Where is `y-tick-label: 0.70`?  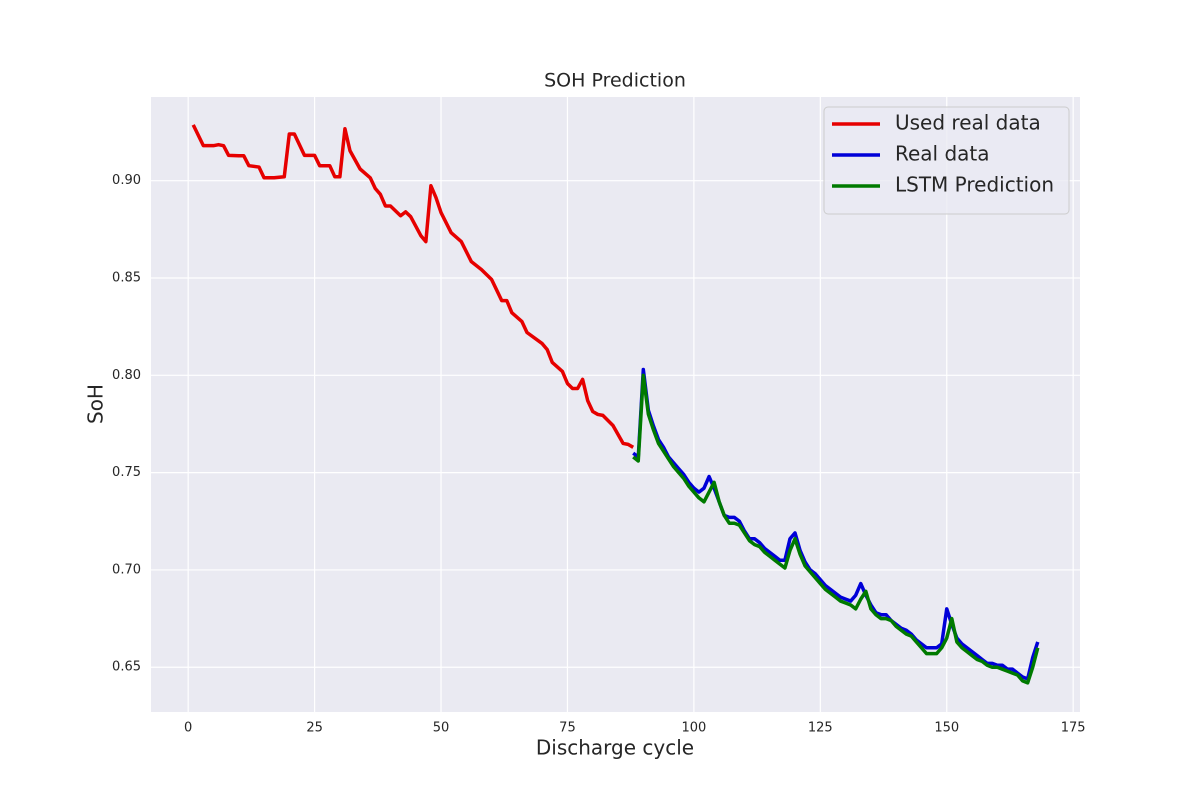 y-tick-label: 0.70 is located at coordinates (126, 569).